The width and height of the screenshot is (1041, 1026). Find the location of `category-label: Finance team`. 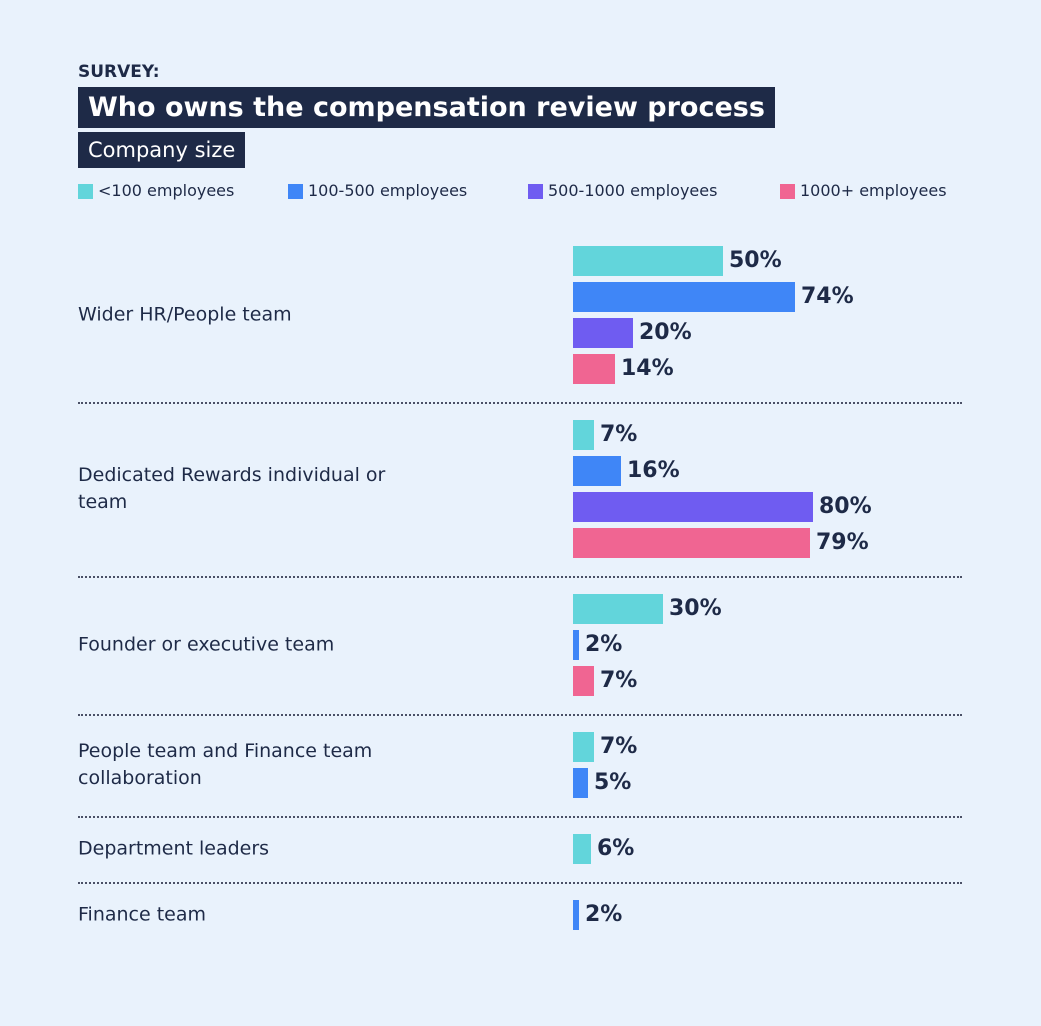

category-label: Finance team is located at coordinates (142, 914).